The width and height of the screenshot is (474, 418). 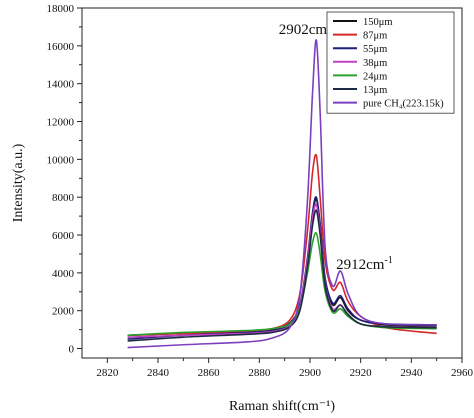 What do you see at coordinates (61, 85) in the screenshot?
I see `y-tick-label: 14000` at bounding box center [61, 85].